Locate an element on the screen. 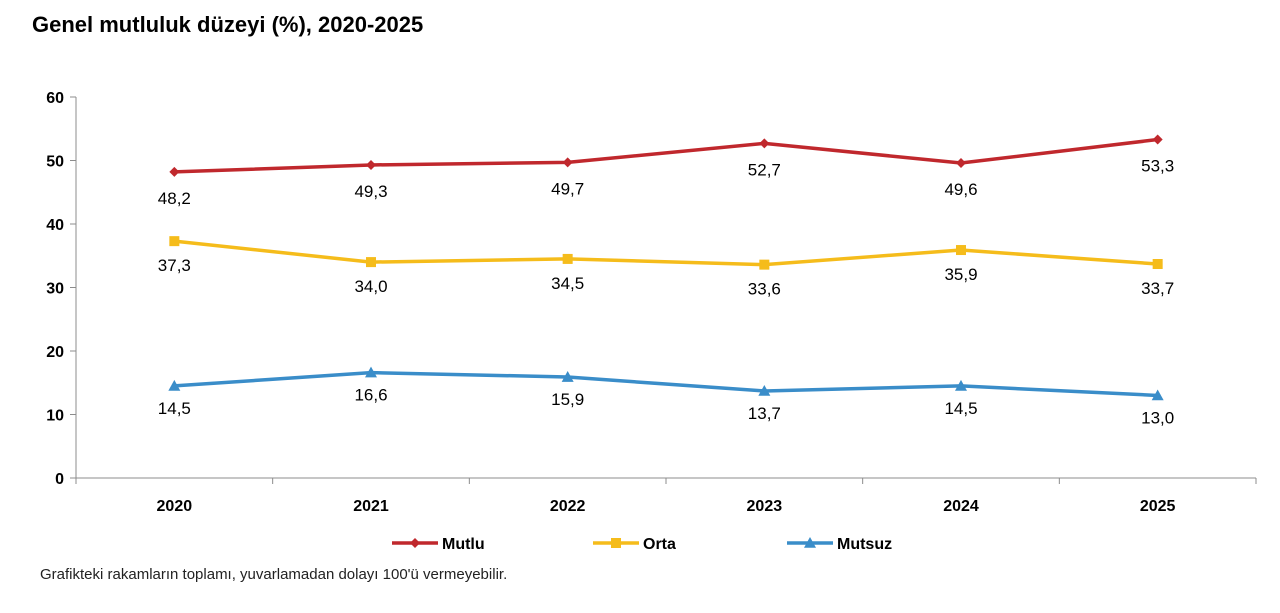  x-tick-label: 2020 is located at coordinates (175, 506).